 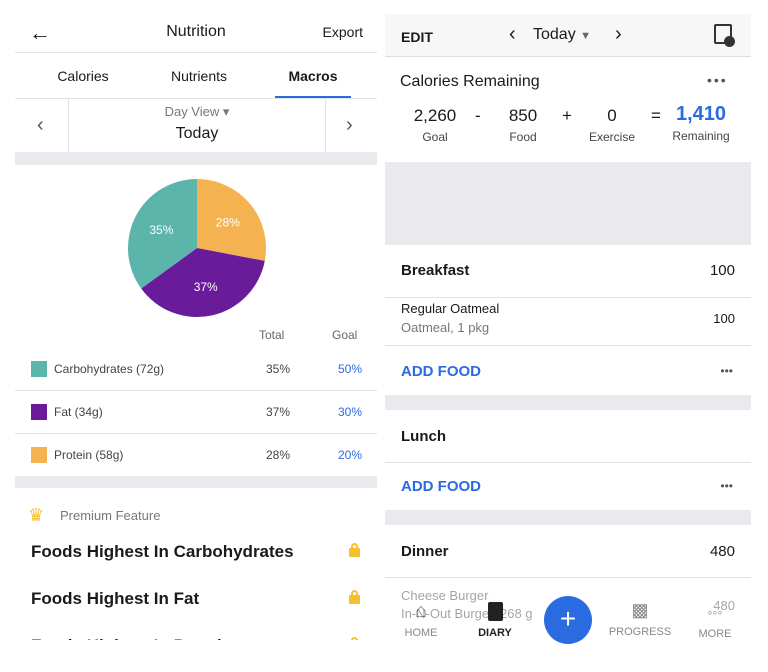 What do you see at coordinates (715, 612) in the screenshot?
I see `more-icon: ◦◦◦` at bounding box center [715, 612].